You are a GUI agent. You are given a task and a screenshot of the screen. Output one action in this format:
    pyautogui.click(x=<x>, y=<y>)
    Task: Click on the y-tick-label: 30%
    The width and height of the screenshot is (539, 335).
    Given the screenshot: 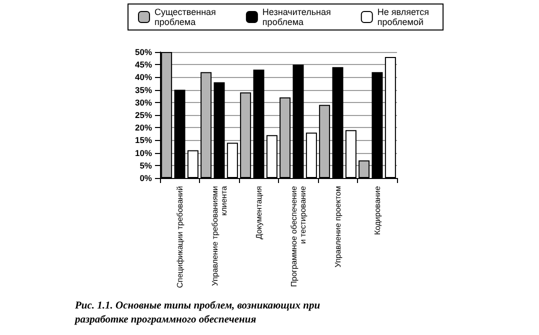 What is the action you would take?
    pyautogui.click(x=143, y=102)
    